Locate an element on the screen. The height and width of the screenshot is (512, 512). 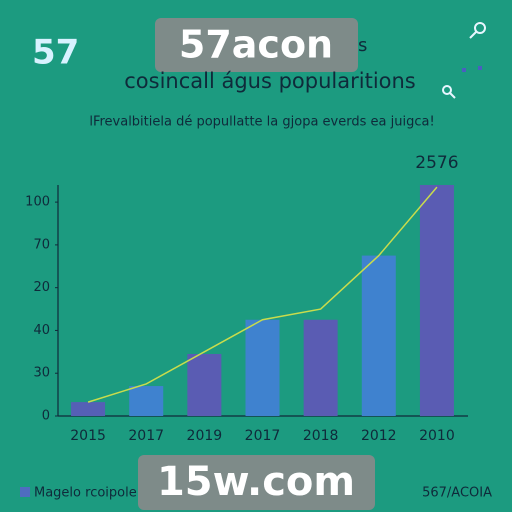
title-box is located at coordinates (256, 45).